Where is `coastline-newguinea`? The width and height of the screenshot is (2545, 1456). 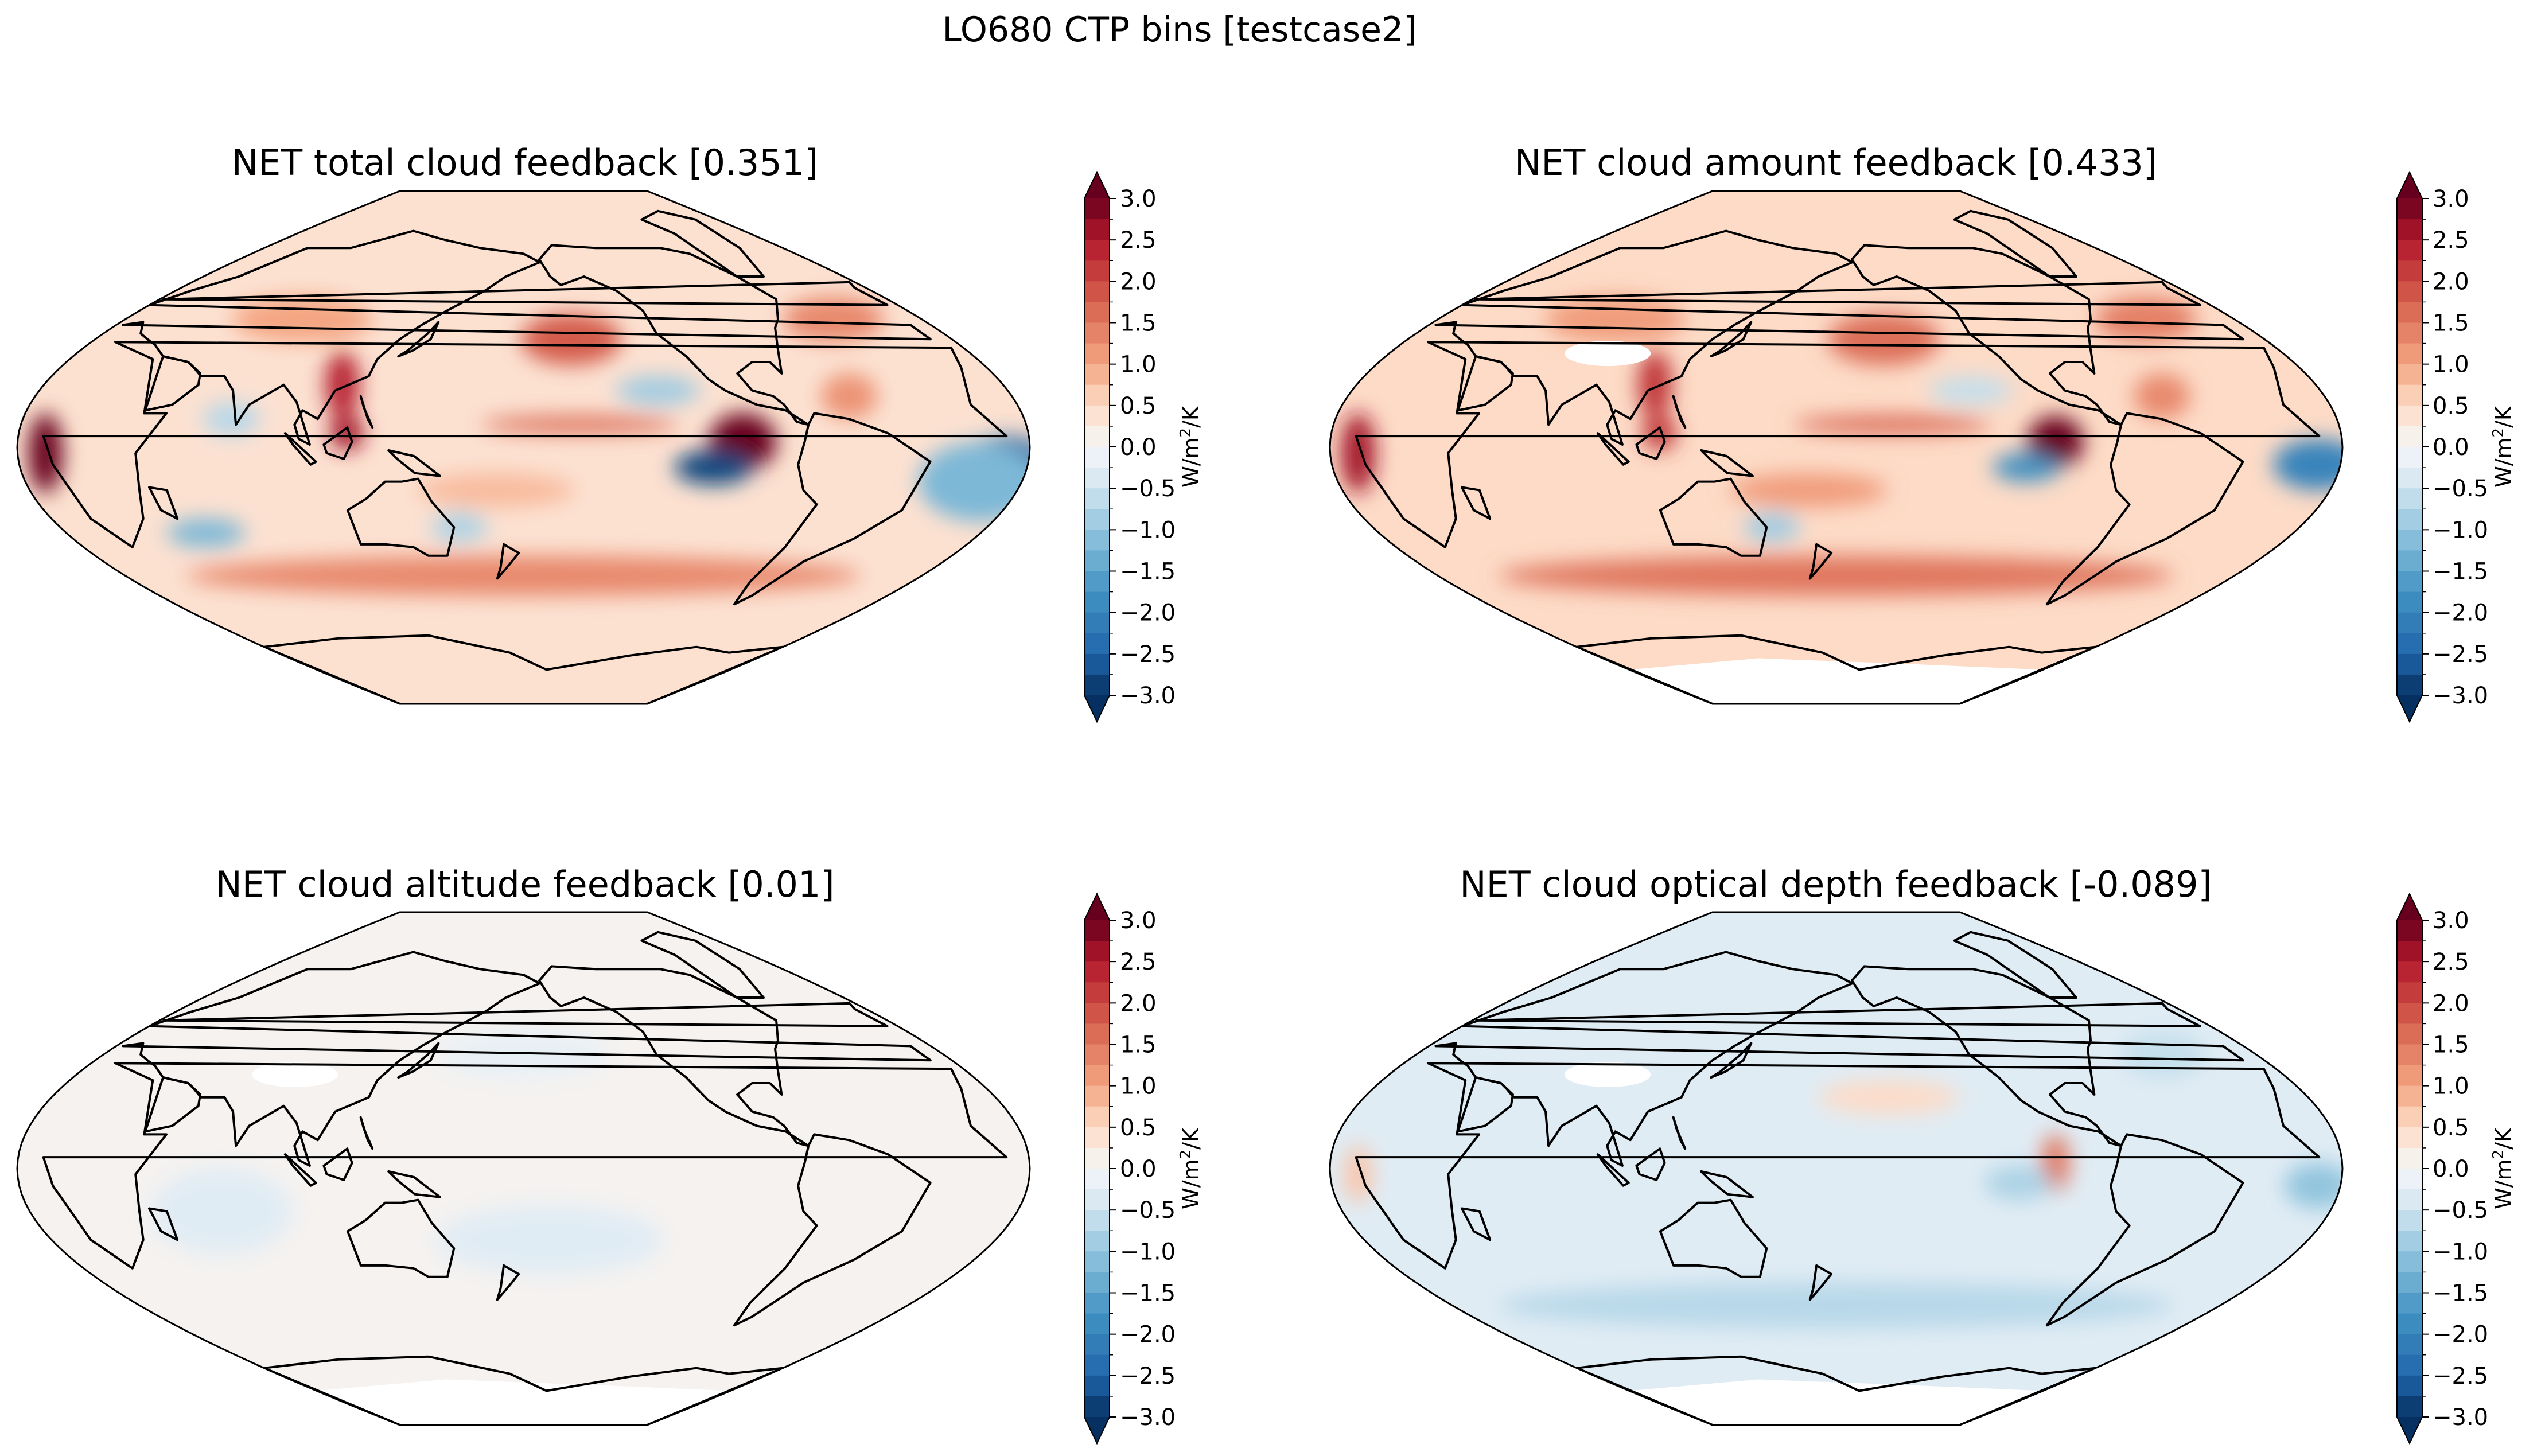 coastline-newguinea is located at coordinates (1727, 463).